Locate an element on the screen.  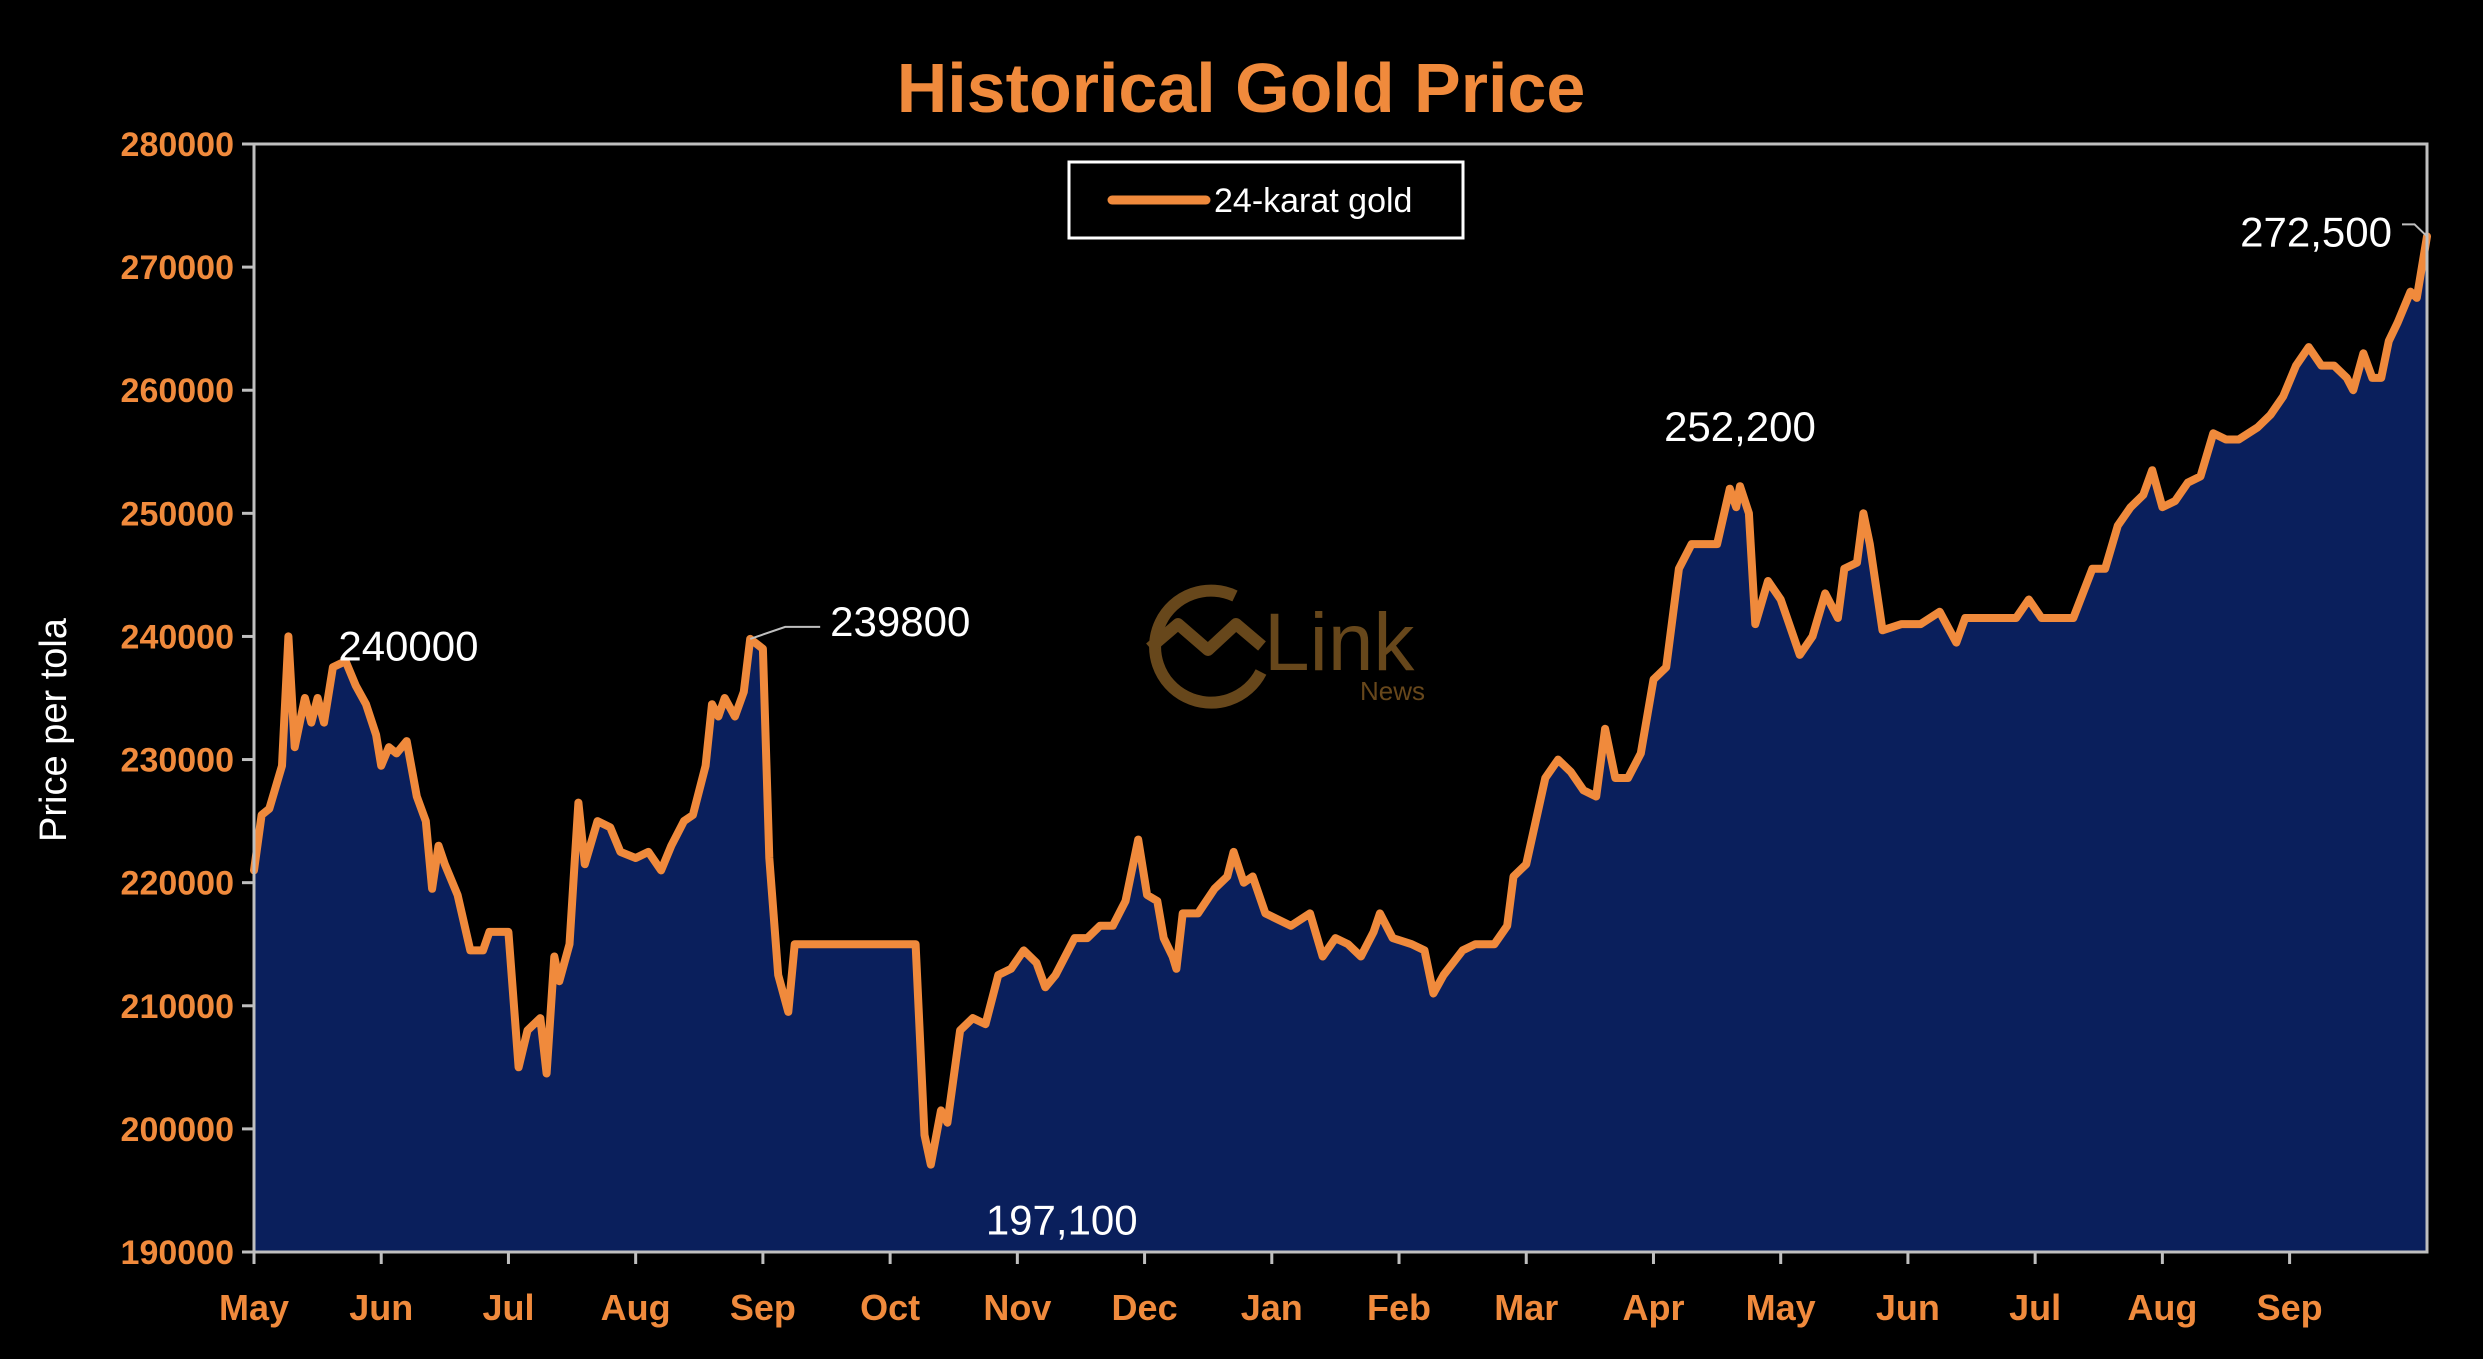
chart-title: Historical Gold Price is located at coordinates (1241, 88).